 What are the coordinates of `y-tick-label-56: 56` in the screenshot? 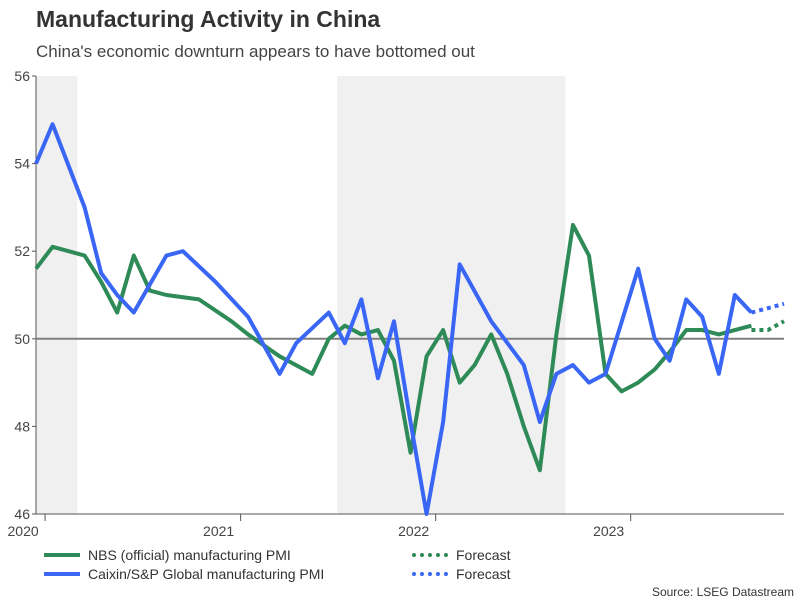 It's located at (22, 76).